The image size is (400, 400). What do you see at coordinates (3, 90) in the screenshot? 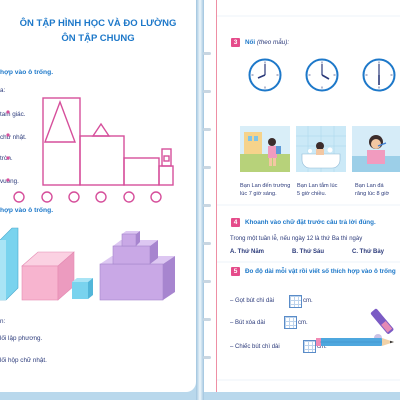
I see `q1-line: a:` at bounding box center [3, 90].